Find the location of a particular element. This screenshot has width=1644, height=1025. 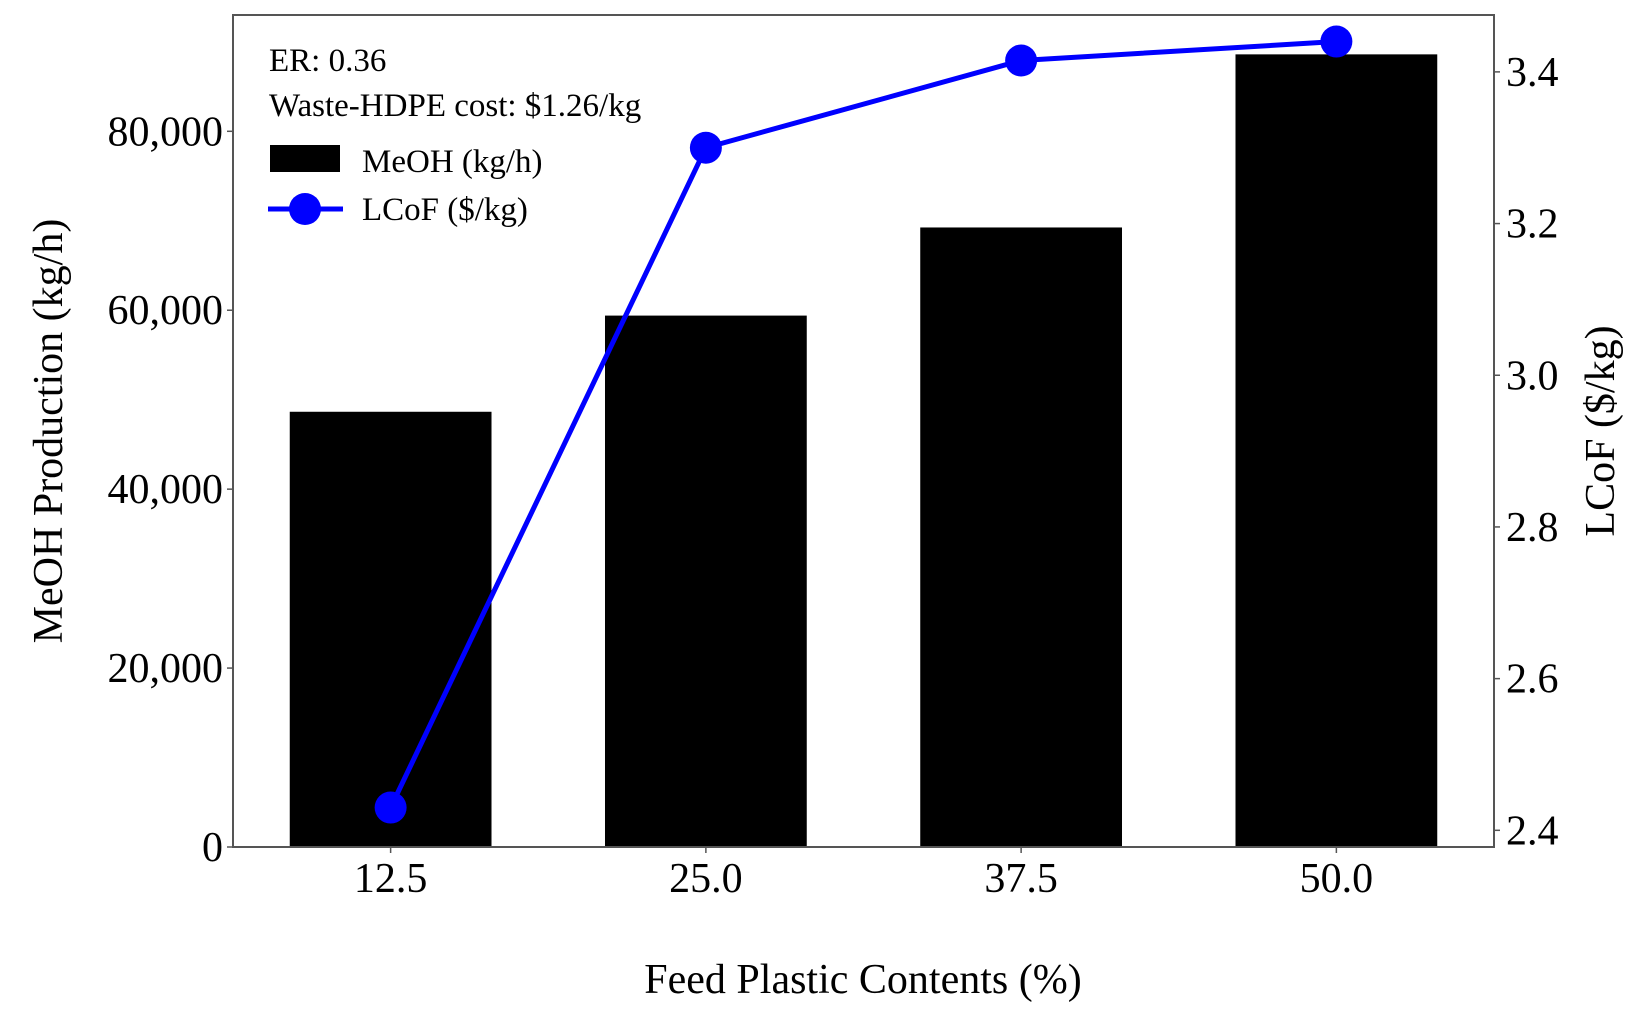

legend-label-lcof: LCoF ($/kg) is located at coordinates (445, 210).